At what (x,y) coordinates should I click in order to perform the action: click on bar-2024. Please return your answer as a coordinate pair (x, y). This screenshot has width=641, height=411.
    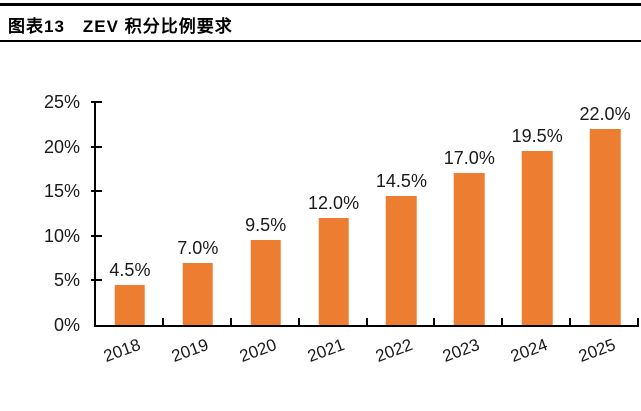
    Looking at the image, I should click on (537, 238).